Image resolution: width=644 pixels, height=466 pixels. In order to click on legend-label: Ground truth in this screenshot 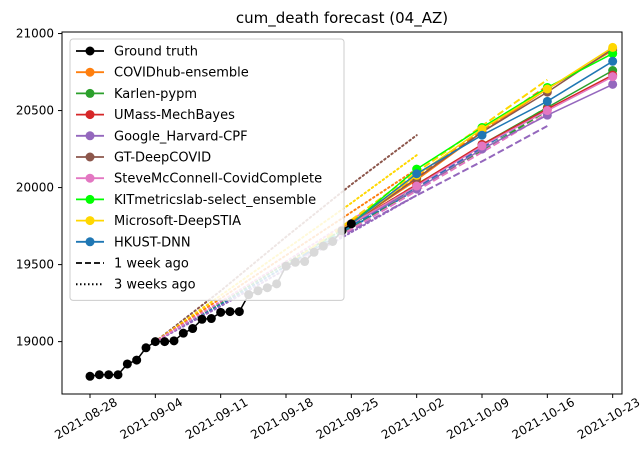, I will do `click(156, 52)`.